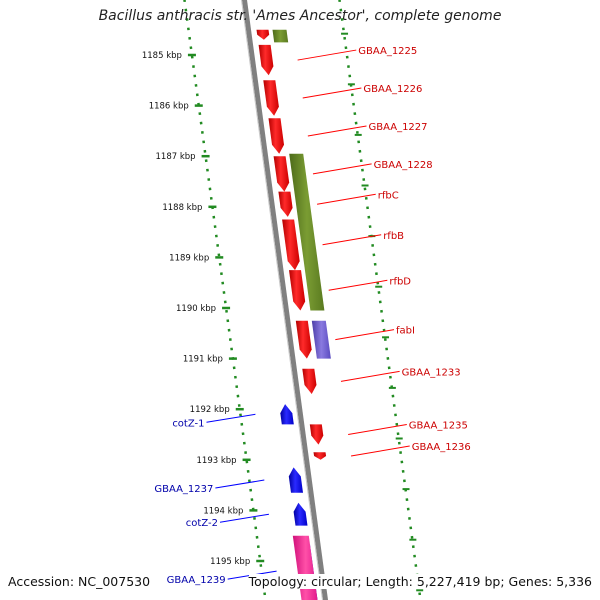  I want to click on gene-label: rfbC, so click(388, 195).